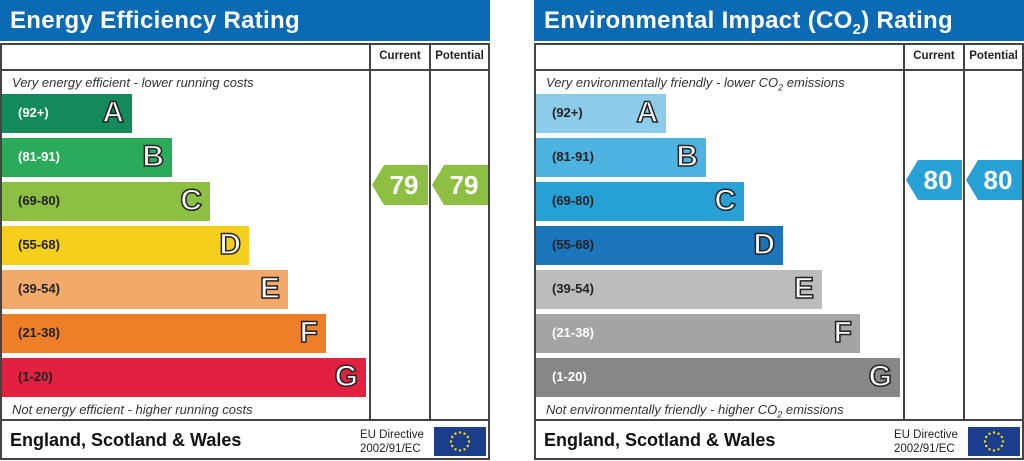  Describe the element at coordinates (662, 82) in the screenshot. I see `note-text: Very environmentally friendly - lower CO` at that location.